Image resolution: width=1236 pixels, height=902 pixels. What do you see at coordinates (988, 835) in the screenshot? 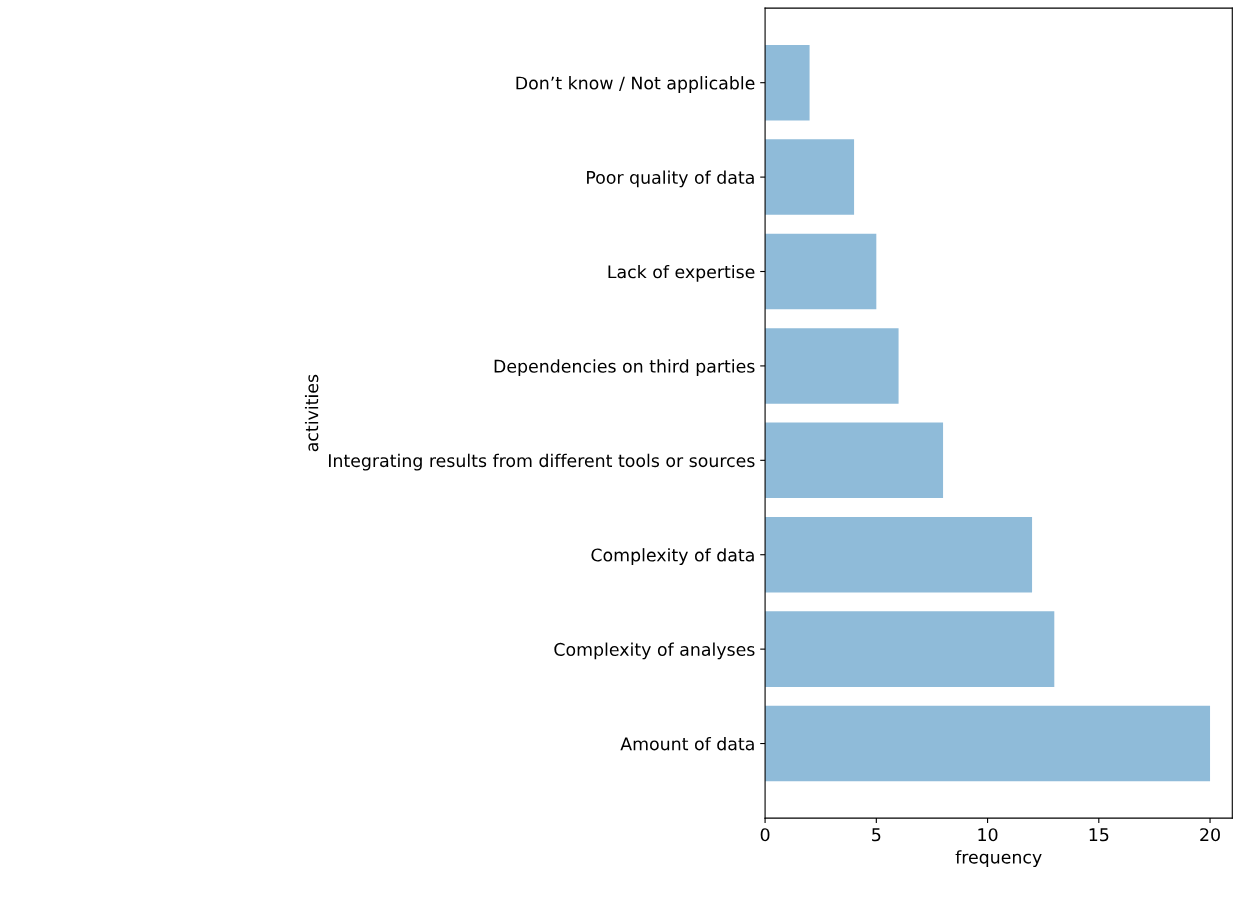
I see `x-tick-label: 10` at bounding box center [988, 835].